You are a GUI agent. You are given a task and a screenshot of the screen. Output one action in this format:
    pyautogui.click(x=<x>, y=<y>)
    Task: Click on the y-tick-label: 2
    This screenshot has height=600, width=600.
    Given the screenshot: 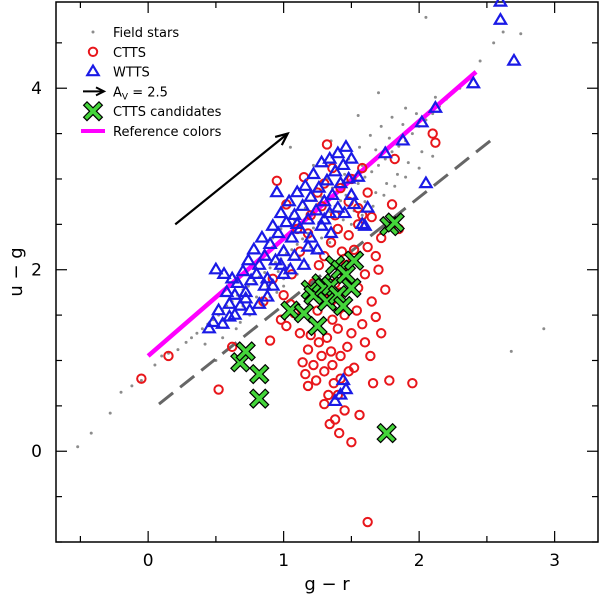 What is the action you would take?
    pyautogui.click(x=36, y=271)
    